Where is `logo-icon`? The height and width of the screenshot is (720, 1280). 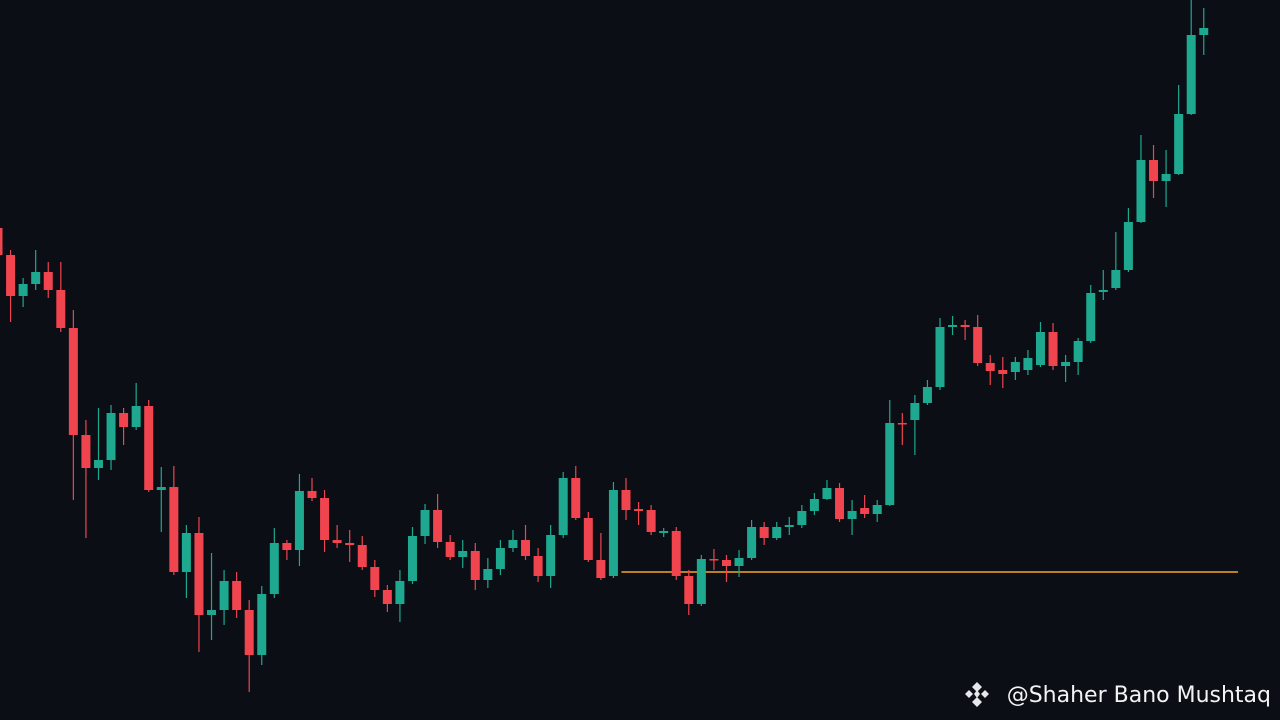 logo-icon is located at coordinates (977, 694).